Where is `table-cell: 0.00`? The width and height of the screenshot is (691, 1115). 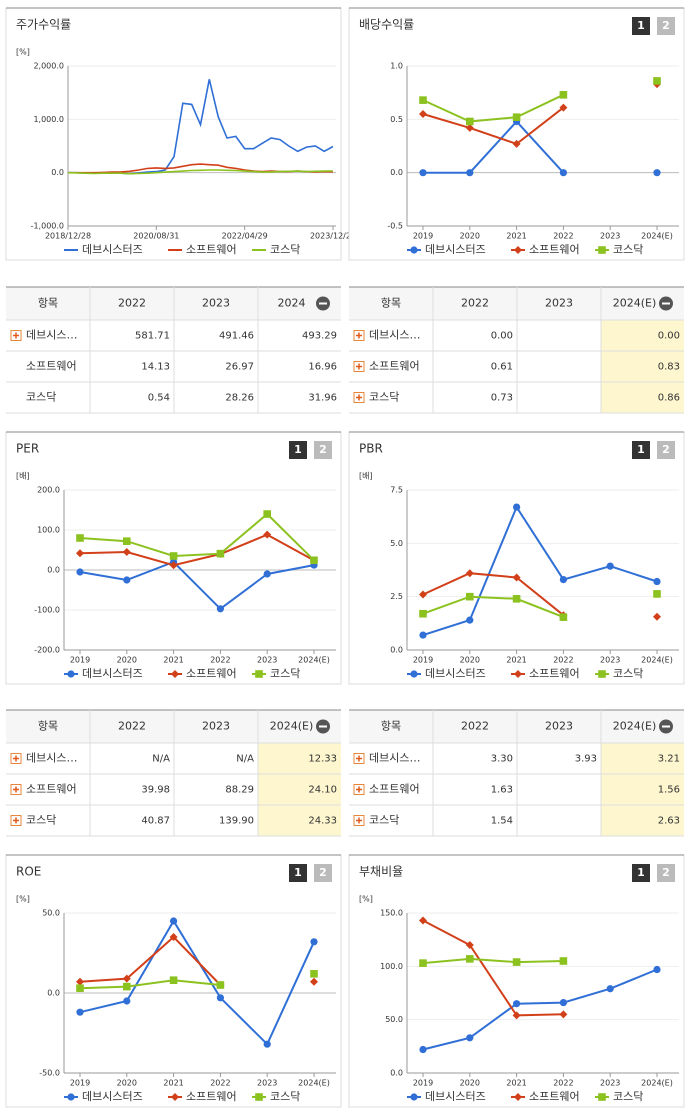
table-cell: 0.00 is located at coordinates (502, 336).